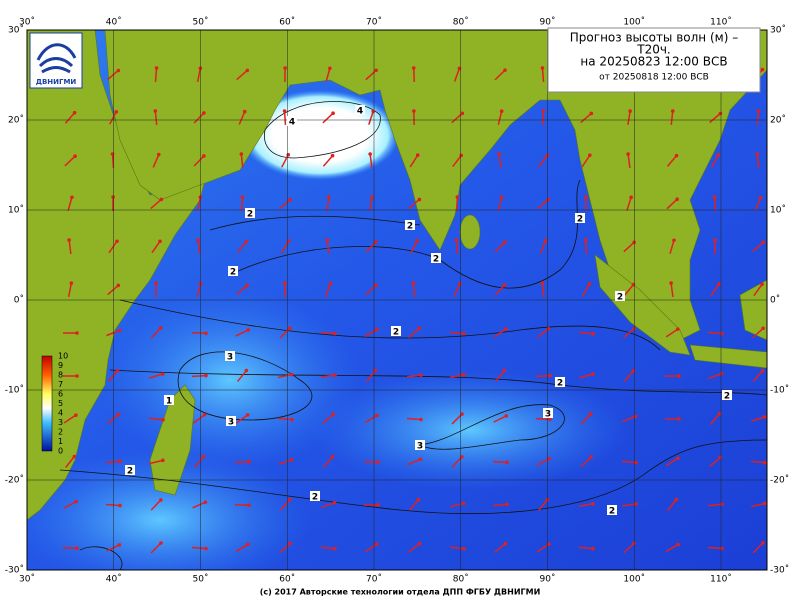 This screenshot has height=604, width=800. What do you see at coordinates (47, 403) in the screenshot?
I see `colorbar` at bounding box center [47, 403].